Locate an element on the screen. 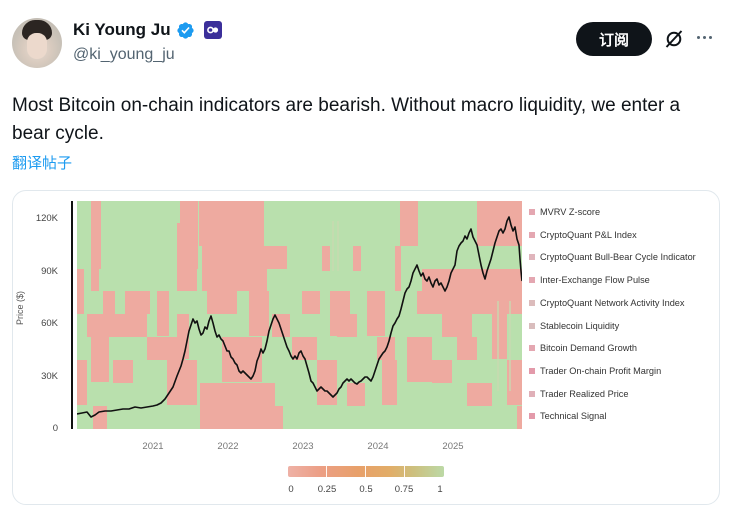 The width and height of the screenshot is (732, 514). colorbar-tick: 0 is located at coordinates (291, 489).